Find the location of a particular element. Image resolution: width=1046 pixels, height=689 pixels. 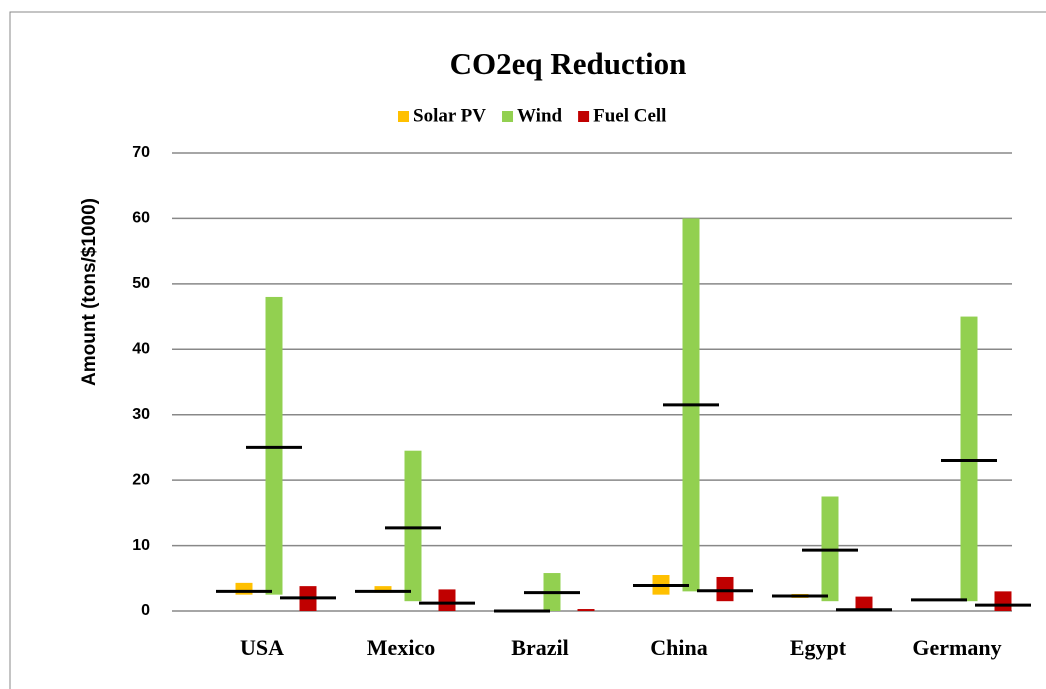

y-tick-label: 0 is located at coordinates (145, 610).